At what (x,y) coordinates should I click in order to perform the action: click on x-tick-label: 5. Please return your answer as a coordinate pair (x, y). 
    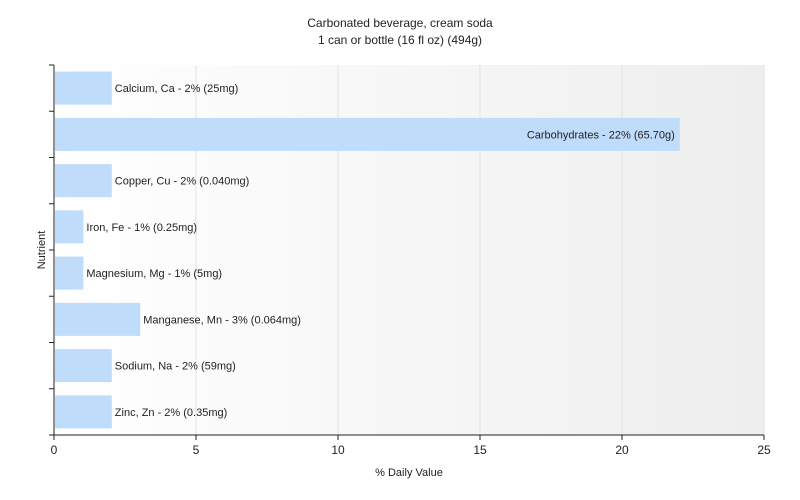
    Looking at the image, I should click on (196, 450).